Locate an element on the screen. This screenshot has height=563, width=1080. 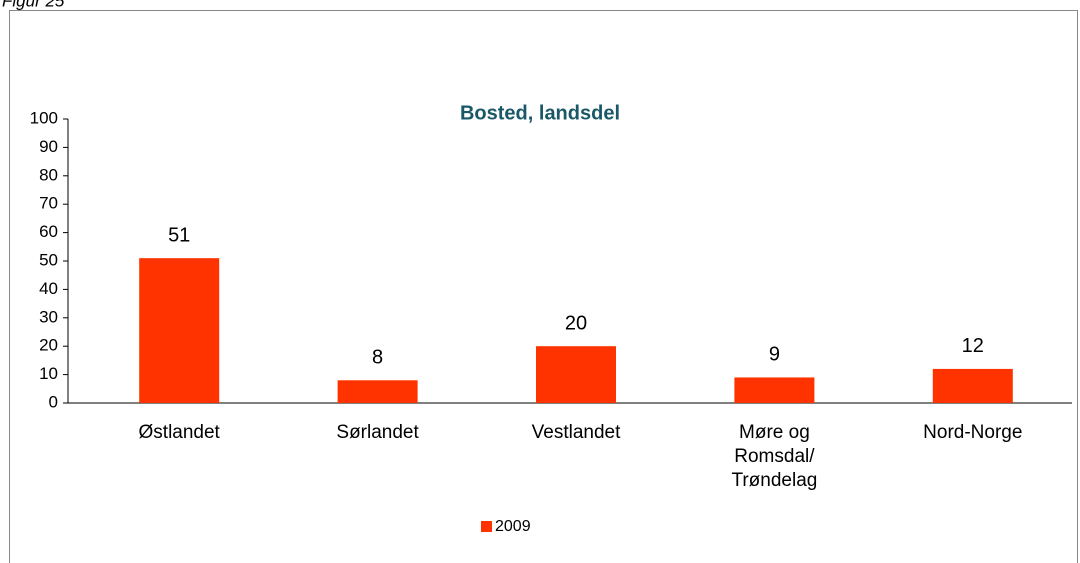
legend-label: 2009 is located at coordinates (513, 526).